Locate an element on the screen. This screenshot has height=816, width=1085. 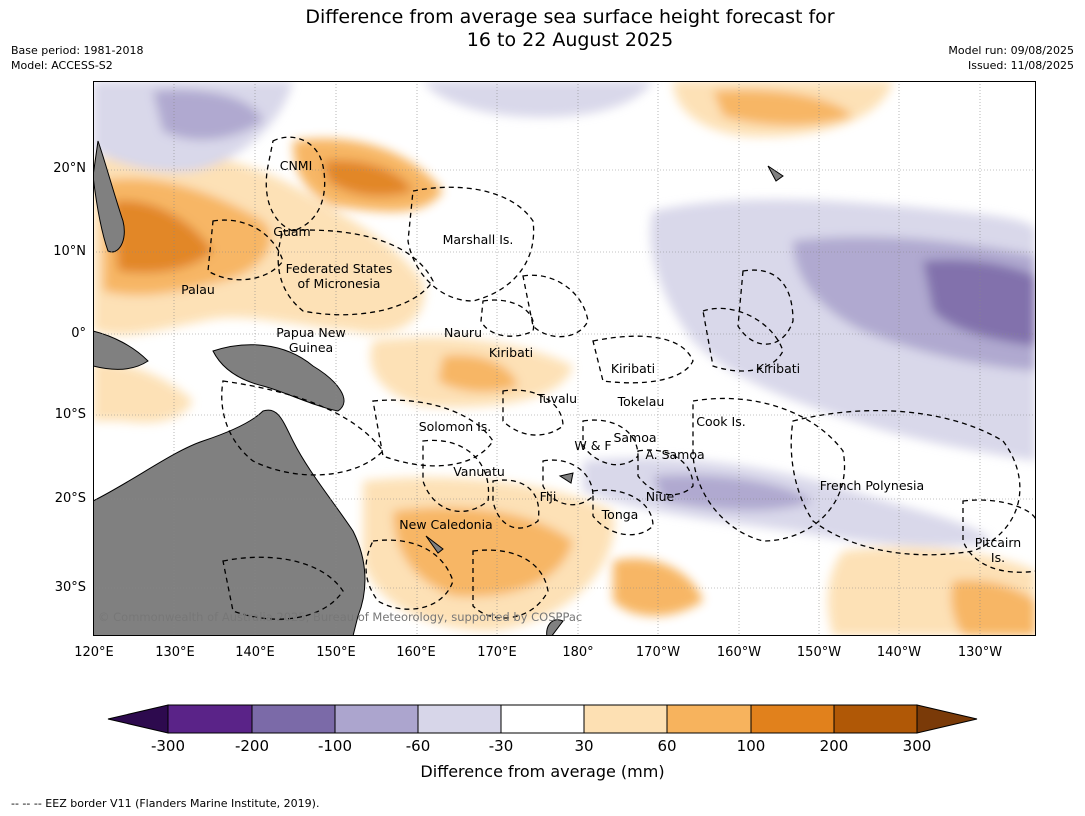
lon-label-130e: 130°E is located at coordinates (175, 652).